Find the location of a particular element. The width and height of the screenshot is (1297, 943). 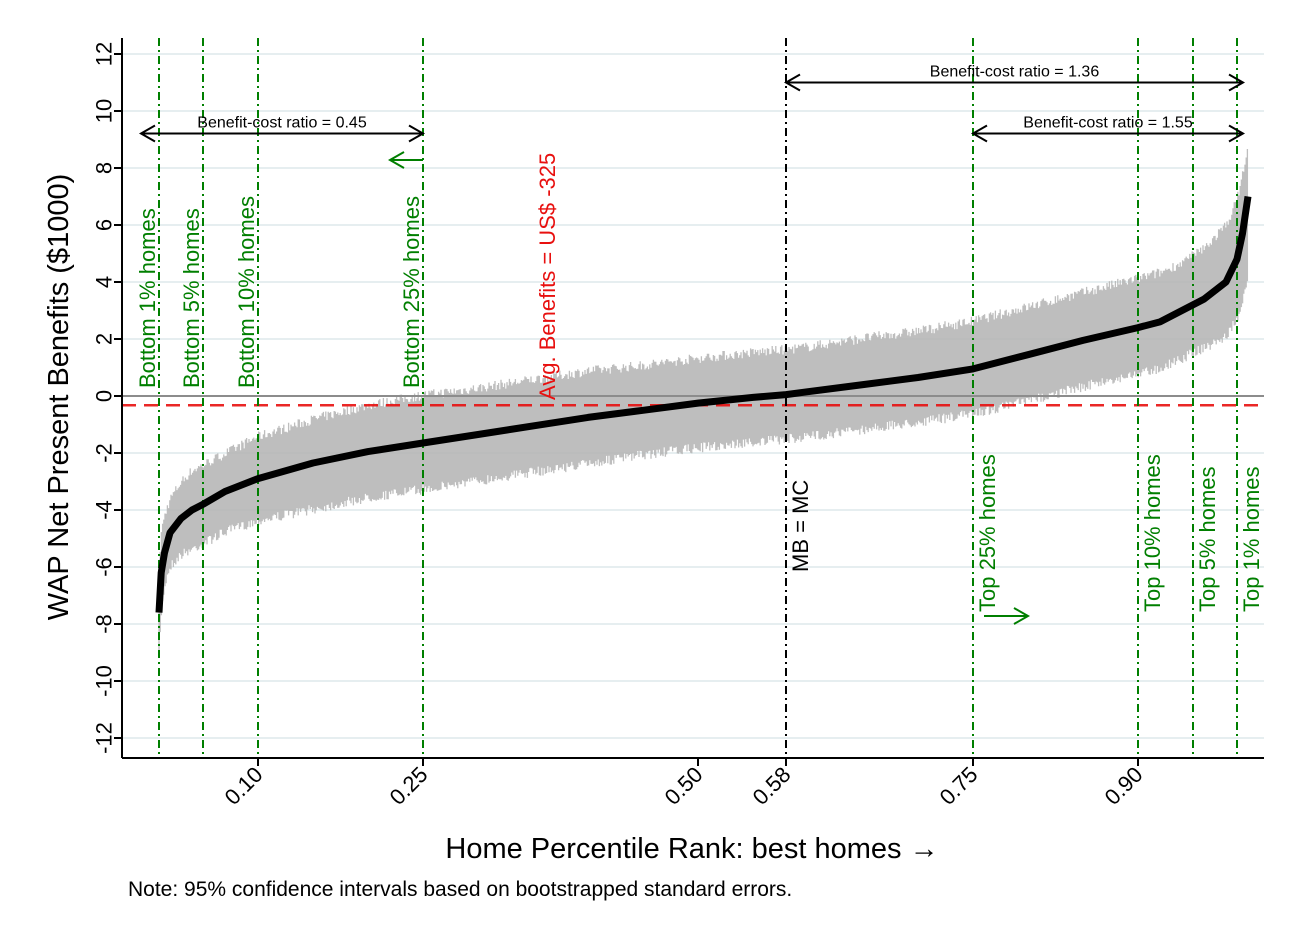

x-tick-label: 0.25 is located at coordinates (409, 786).